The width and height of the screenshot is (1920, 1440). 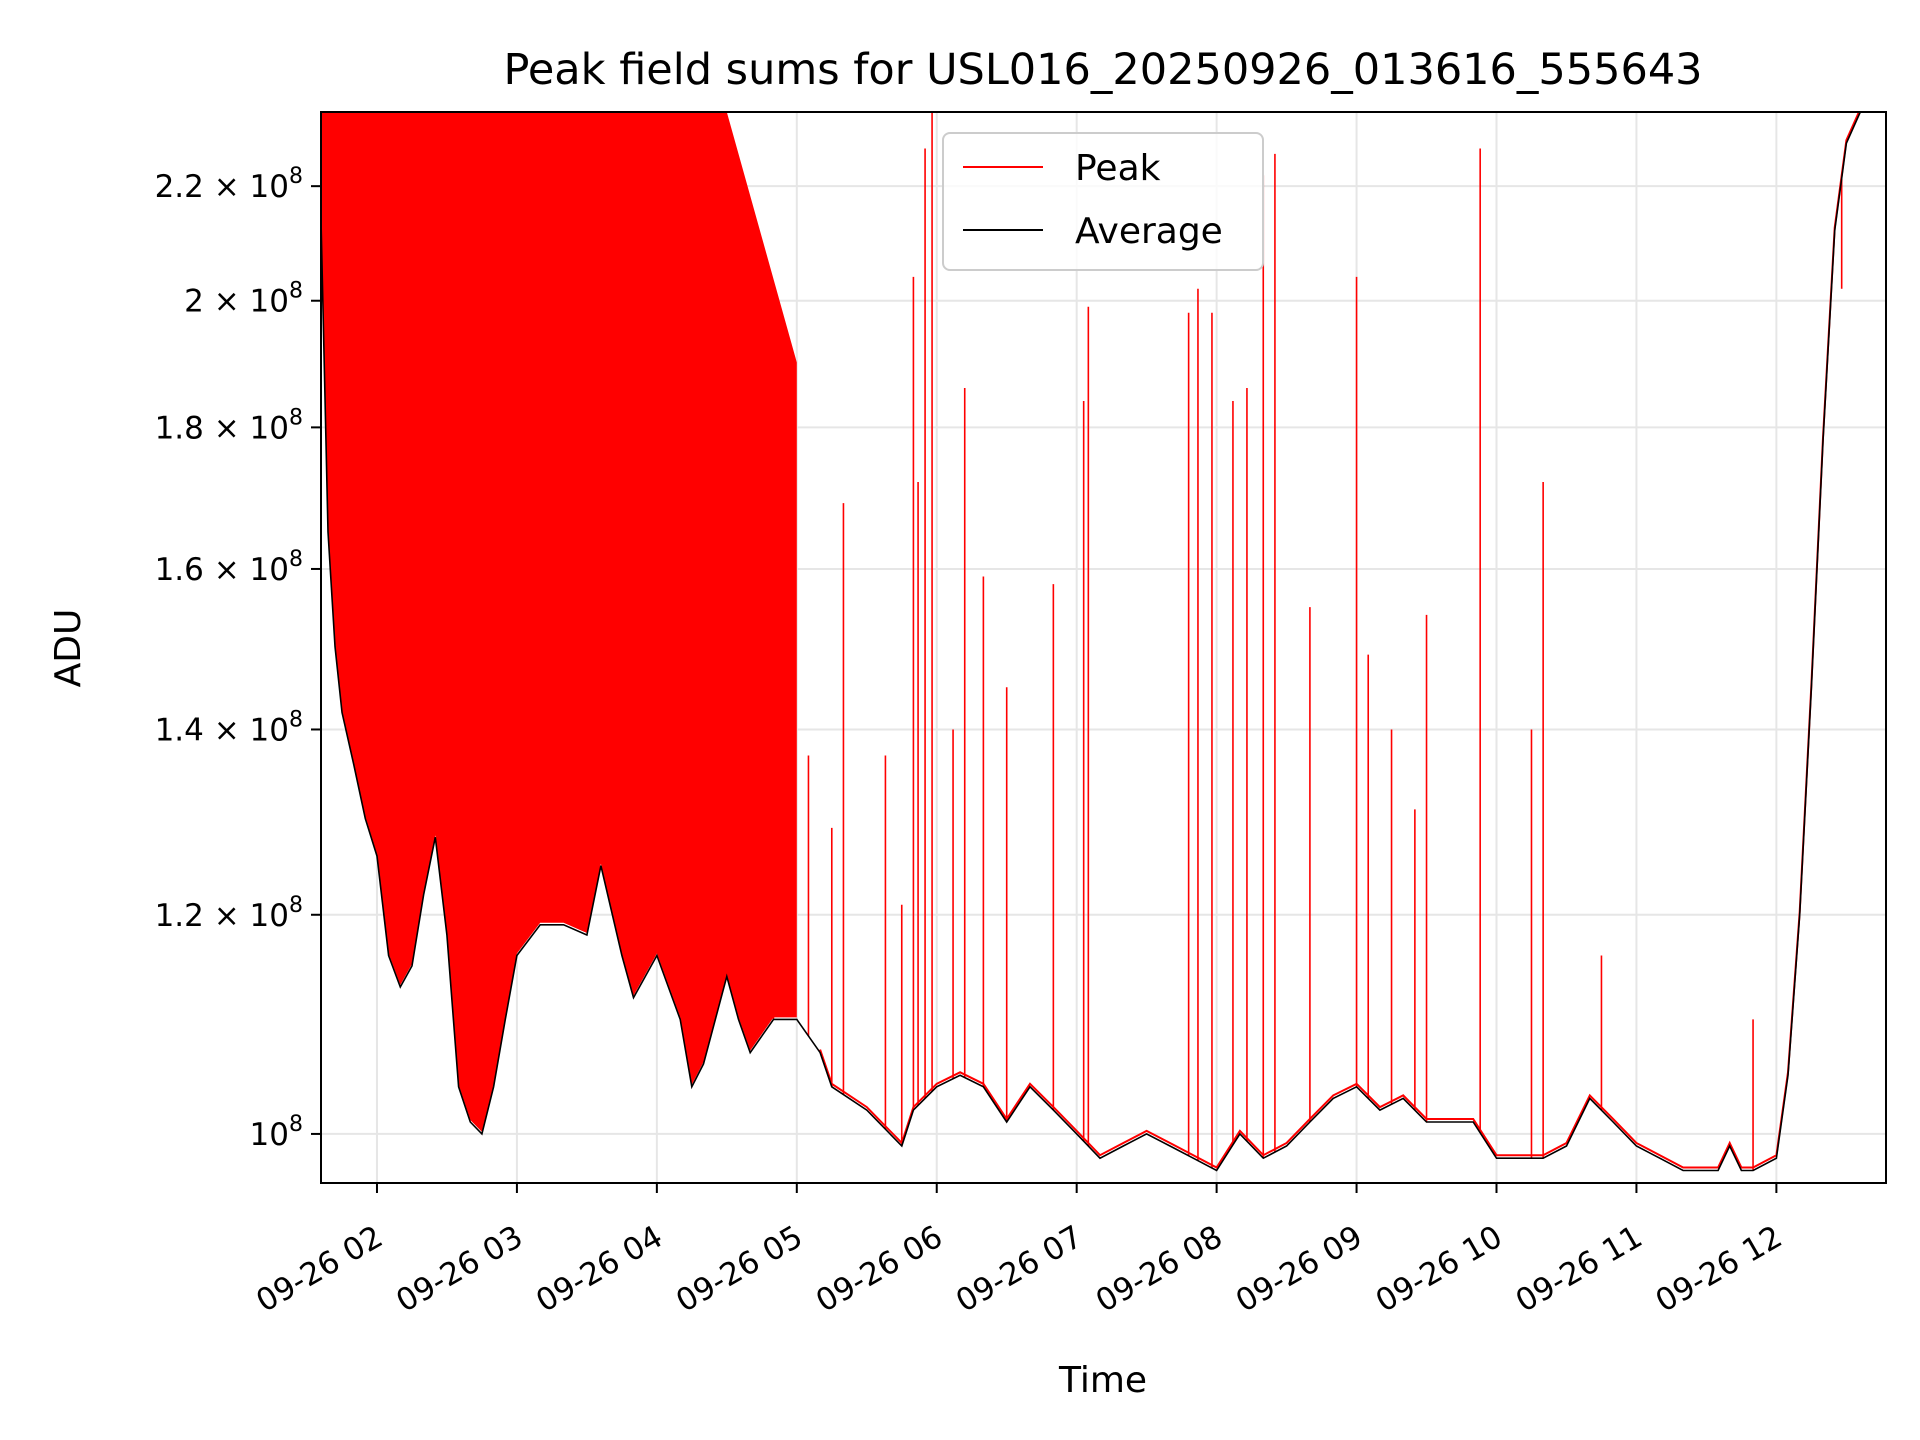 What do you see at coordinates (1102, 1380) in the screenshot?
I see `x-axis-label: Time` at bounding box center [1102, 1380].